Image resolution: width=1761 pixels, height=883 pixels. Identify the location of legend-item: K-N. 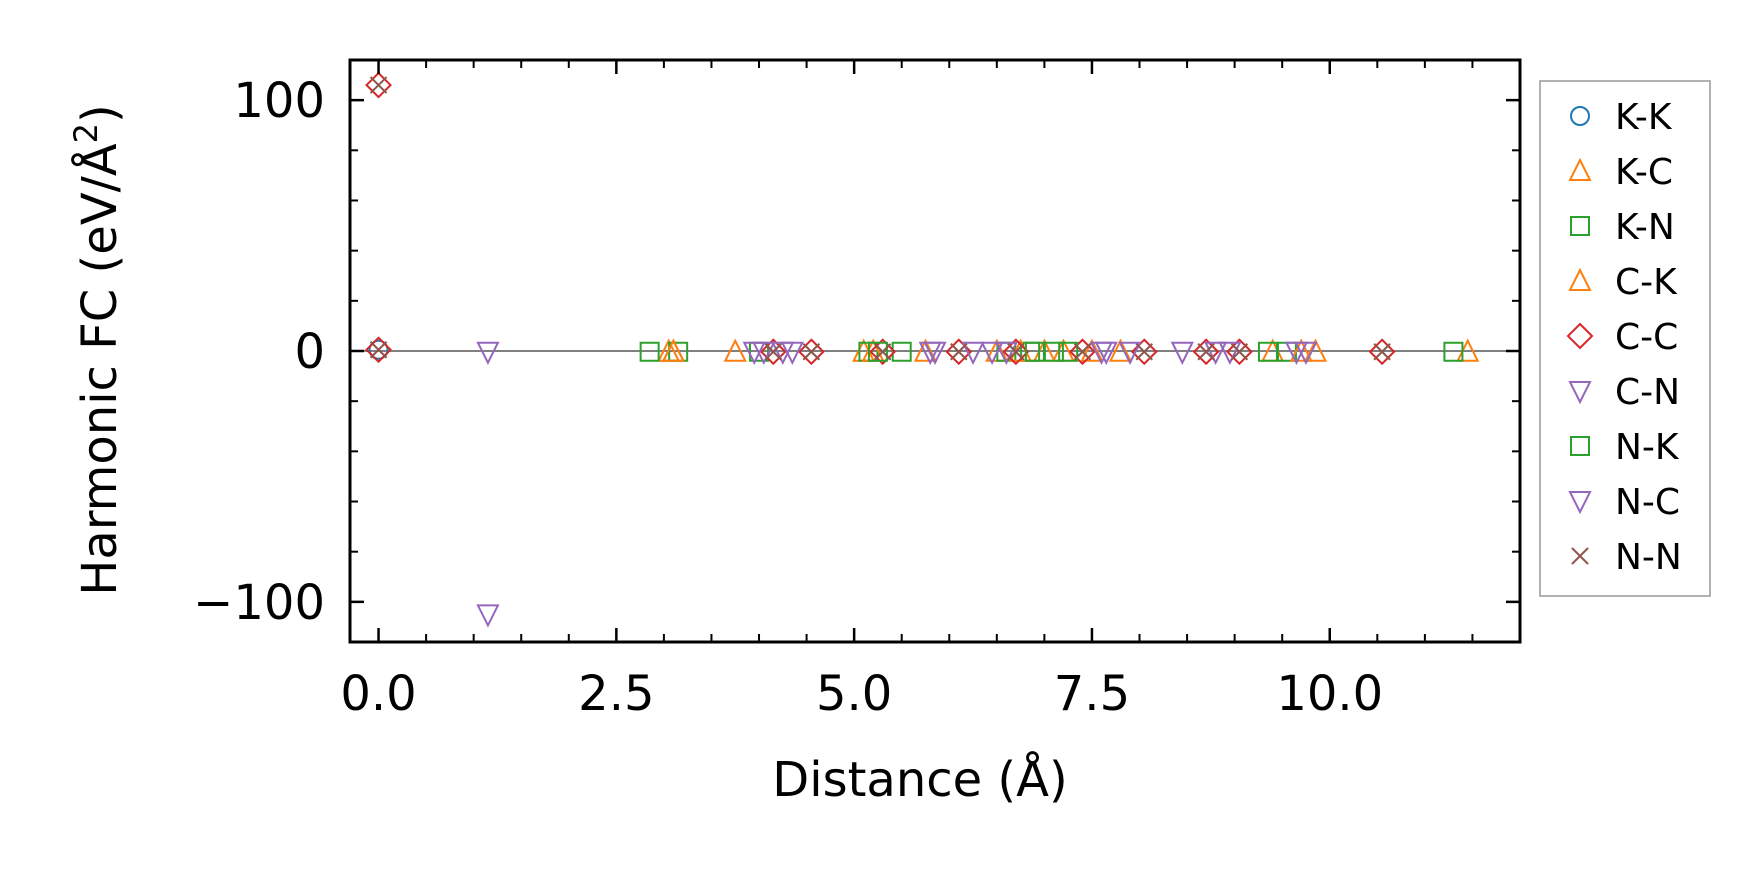
(1622, 227).